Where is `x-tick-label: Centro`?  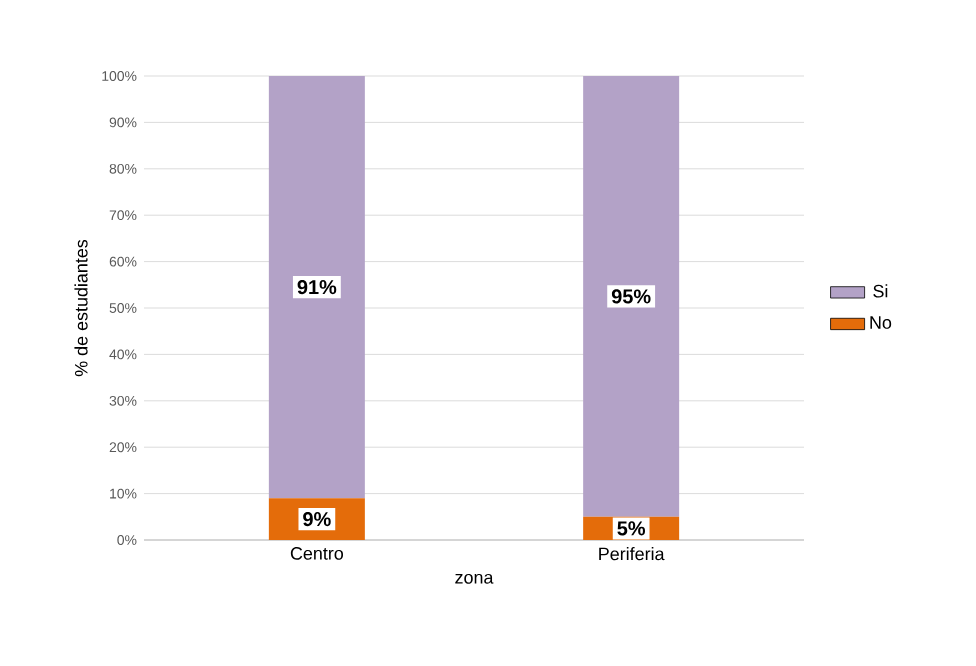
x-tick-label: Centro is located at coordinates (317, 553).